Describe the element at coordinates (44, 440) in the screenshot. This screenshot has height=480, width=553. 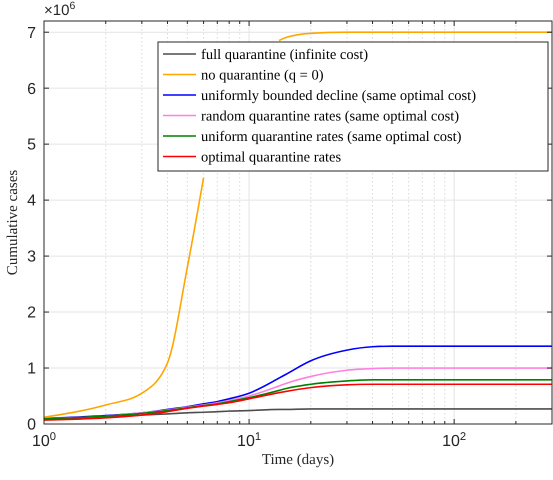
I see `x-tick-label: 10$^{0}$` at that location.